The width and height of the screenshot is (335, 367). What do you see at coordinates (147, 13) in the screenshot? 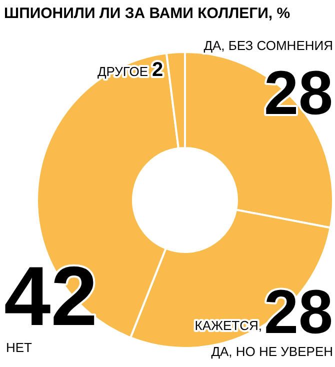
I see `chart-title: ШПИОНИЛИ ЛИ ЗА ВАМИ КОЛЛЕГИ, %` at bounding box center [147, 13].